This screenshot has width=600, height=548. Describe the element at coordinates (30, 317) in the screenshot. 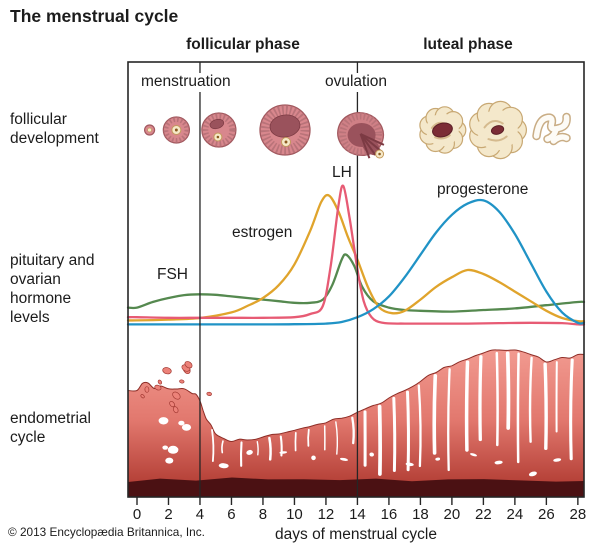

I see `row-label-line: levels` at that location.